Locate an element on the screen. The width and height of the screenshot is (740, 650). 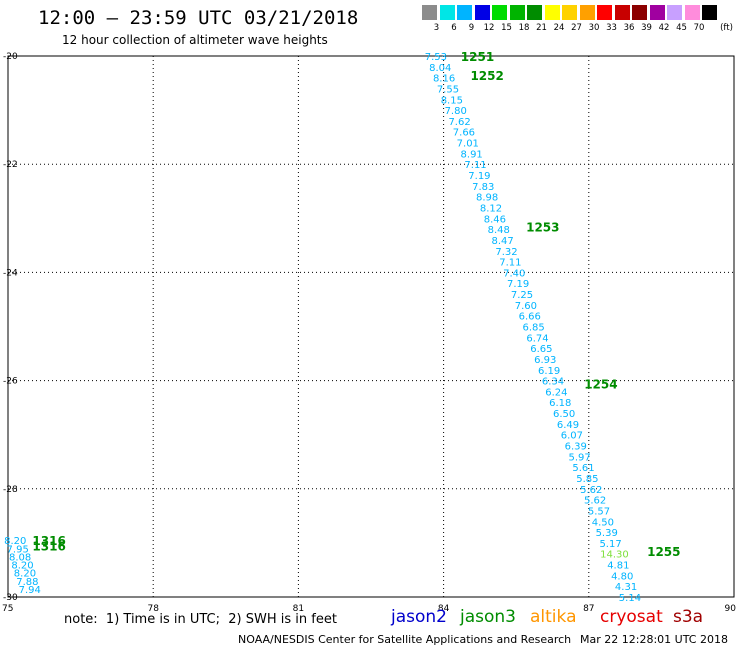
wave-height-value: 7.53 is located at coordinates (436, 57).